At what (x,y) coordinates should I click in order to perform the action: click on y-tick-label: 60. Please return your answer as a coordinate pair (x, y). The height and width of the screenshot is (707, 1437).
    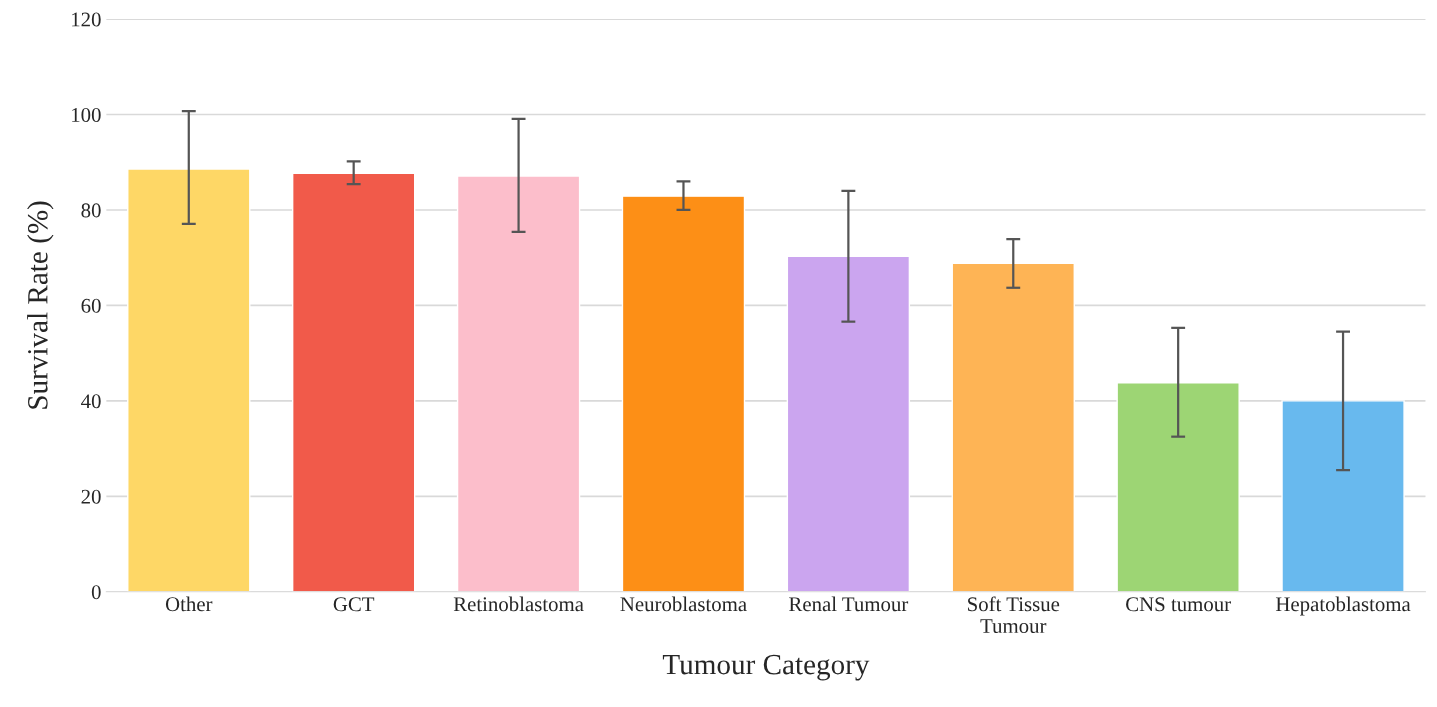
    Looking at the image, I should click on (91, 305).